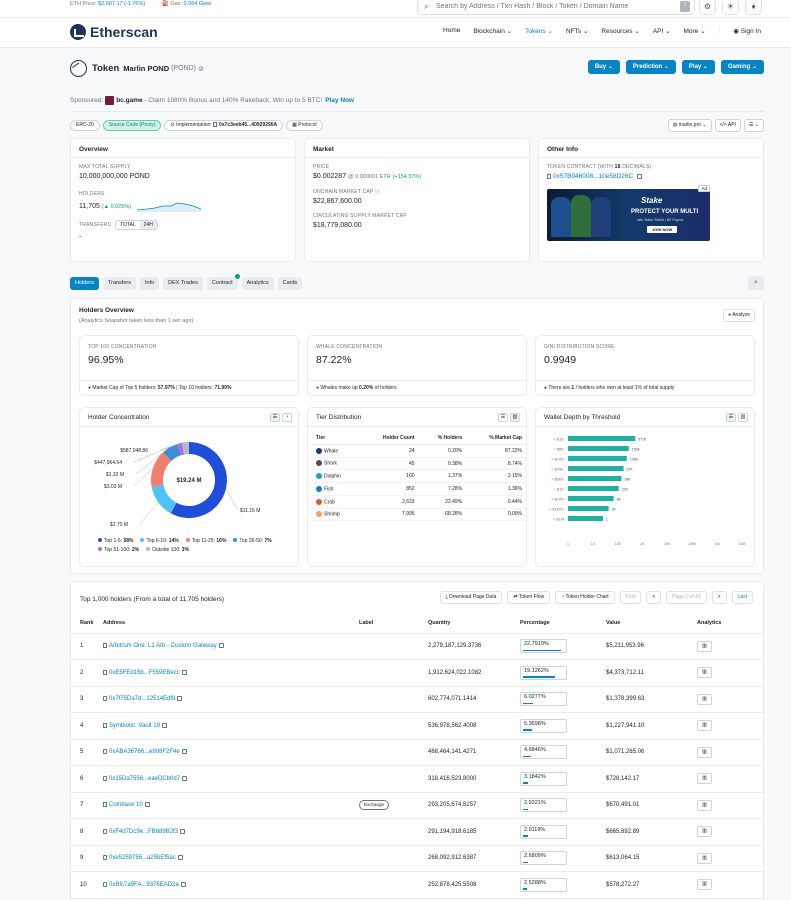 The image size is (791, 900). What do you see at coordinates (114, 32) in the screenshot?
I see `etherscan-logo: Etherscan` at bounding box center [114, 32].